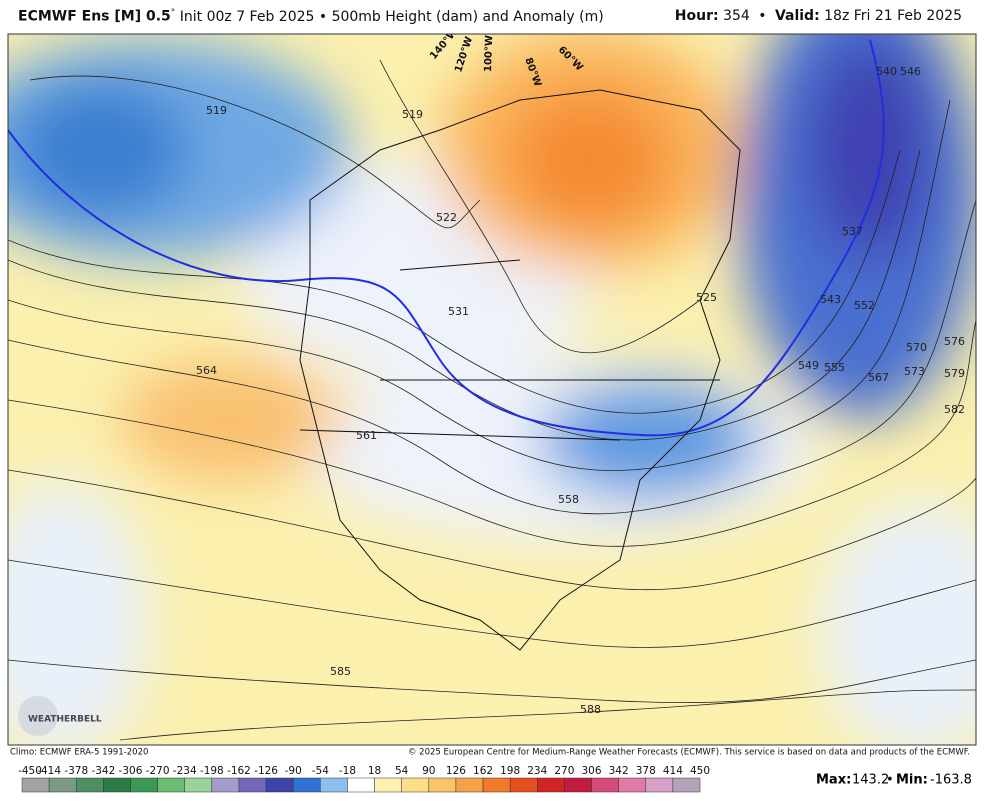  Describe the element at coordinates (402, 771) in the screenshot. I see `colorbar-tick-label: 54` at that location.